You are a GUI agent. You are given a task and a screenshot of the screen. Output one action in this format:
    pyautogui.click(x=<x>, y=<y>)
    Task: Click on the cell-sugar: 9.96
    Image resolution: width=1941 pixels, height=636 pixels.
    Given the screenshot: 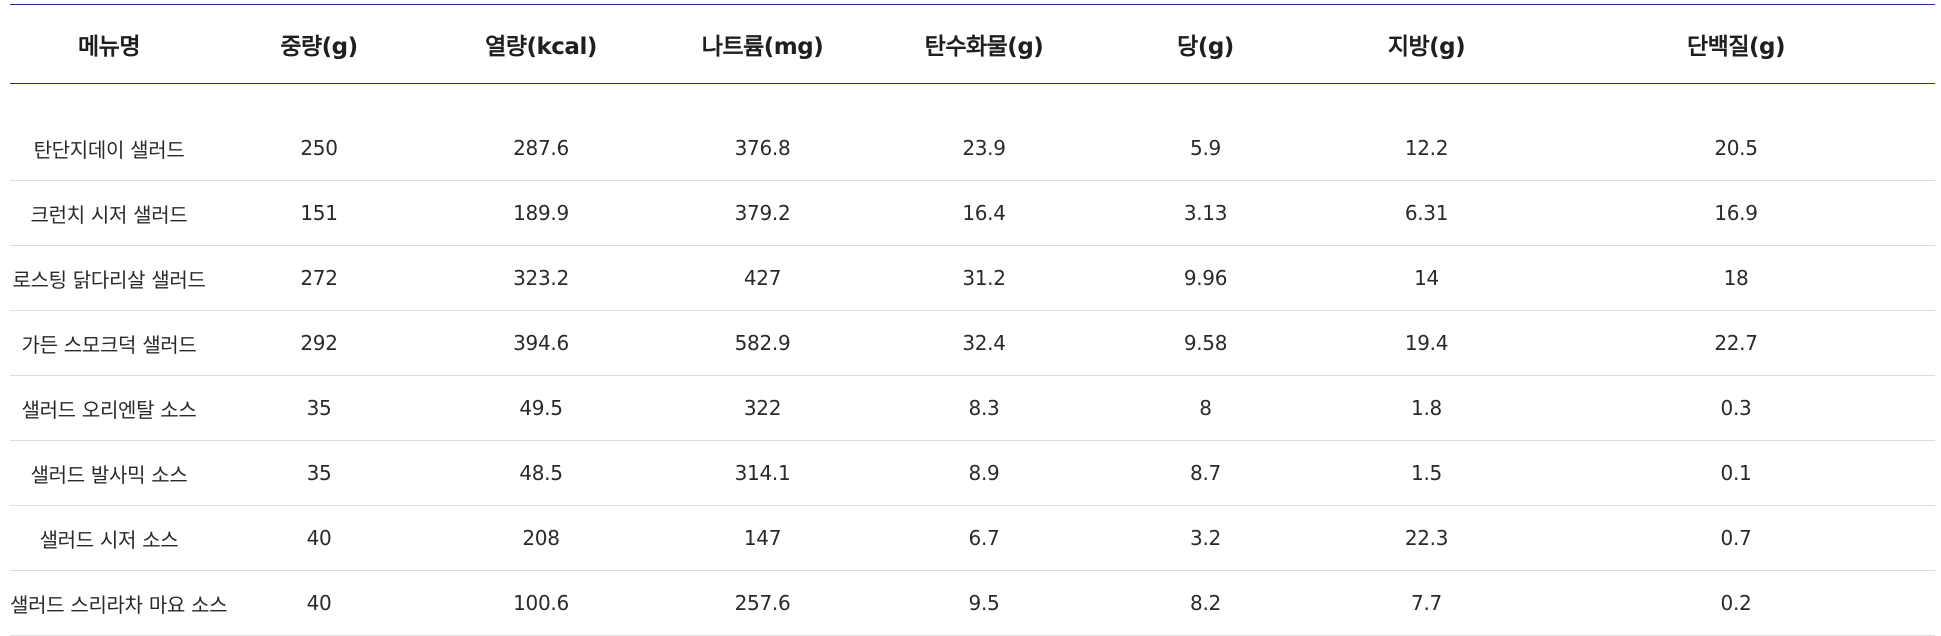 What is the action you would take?
    pyautogui.click(x=1205, y=278)
    